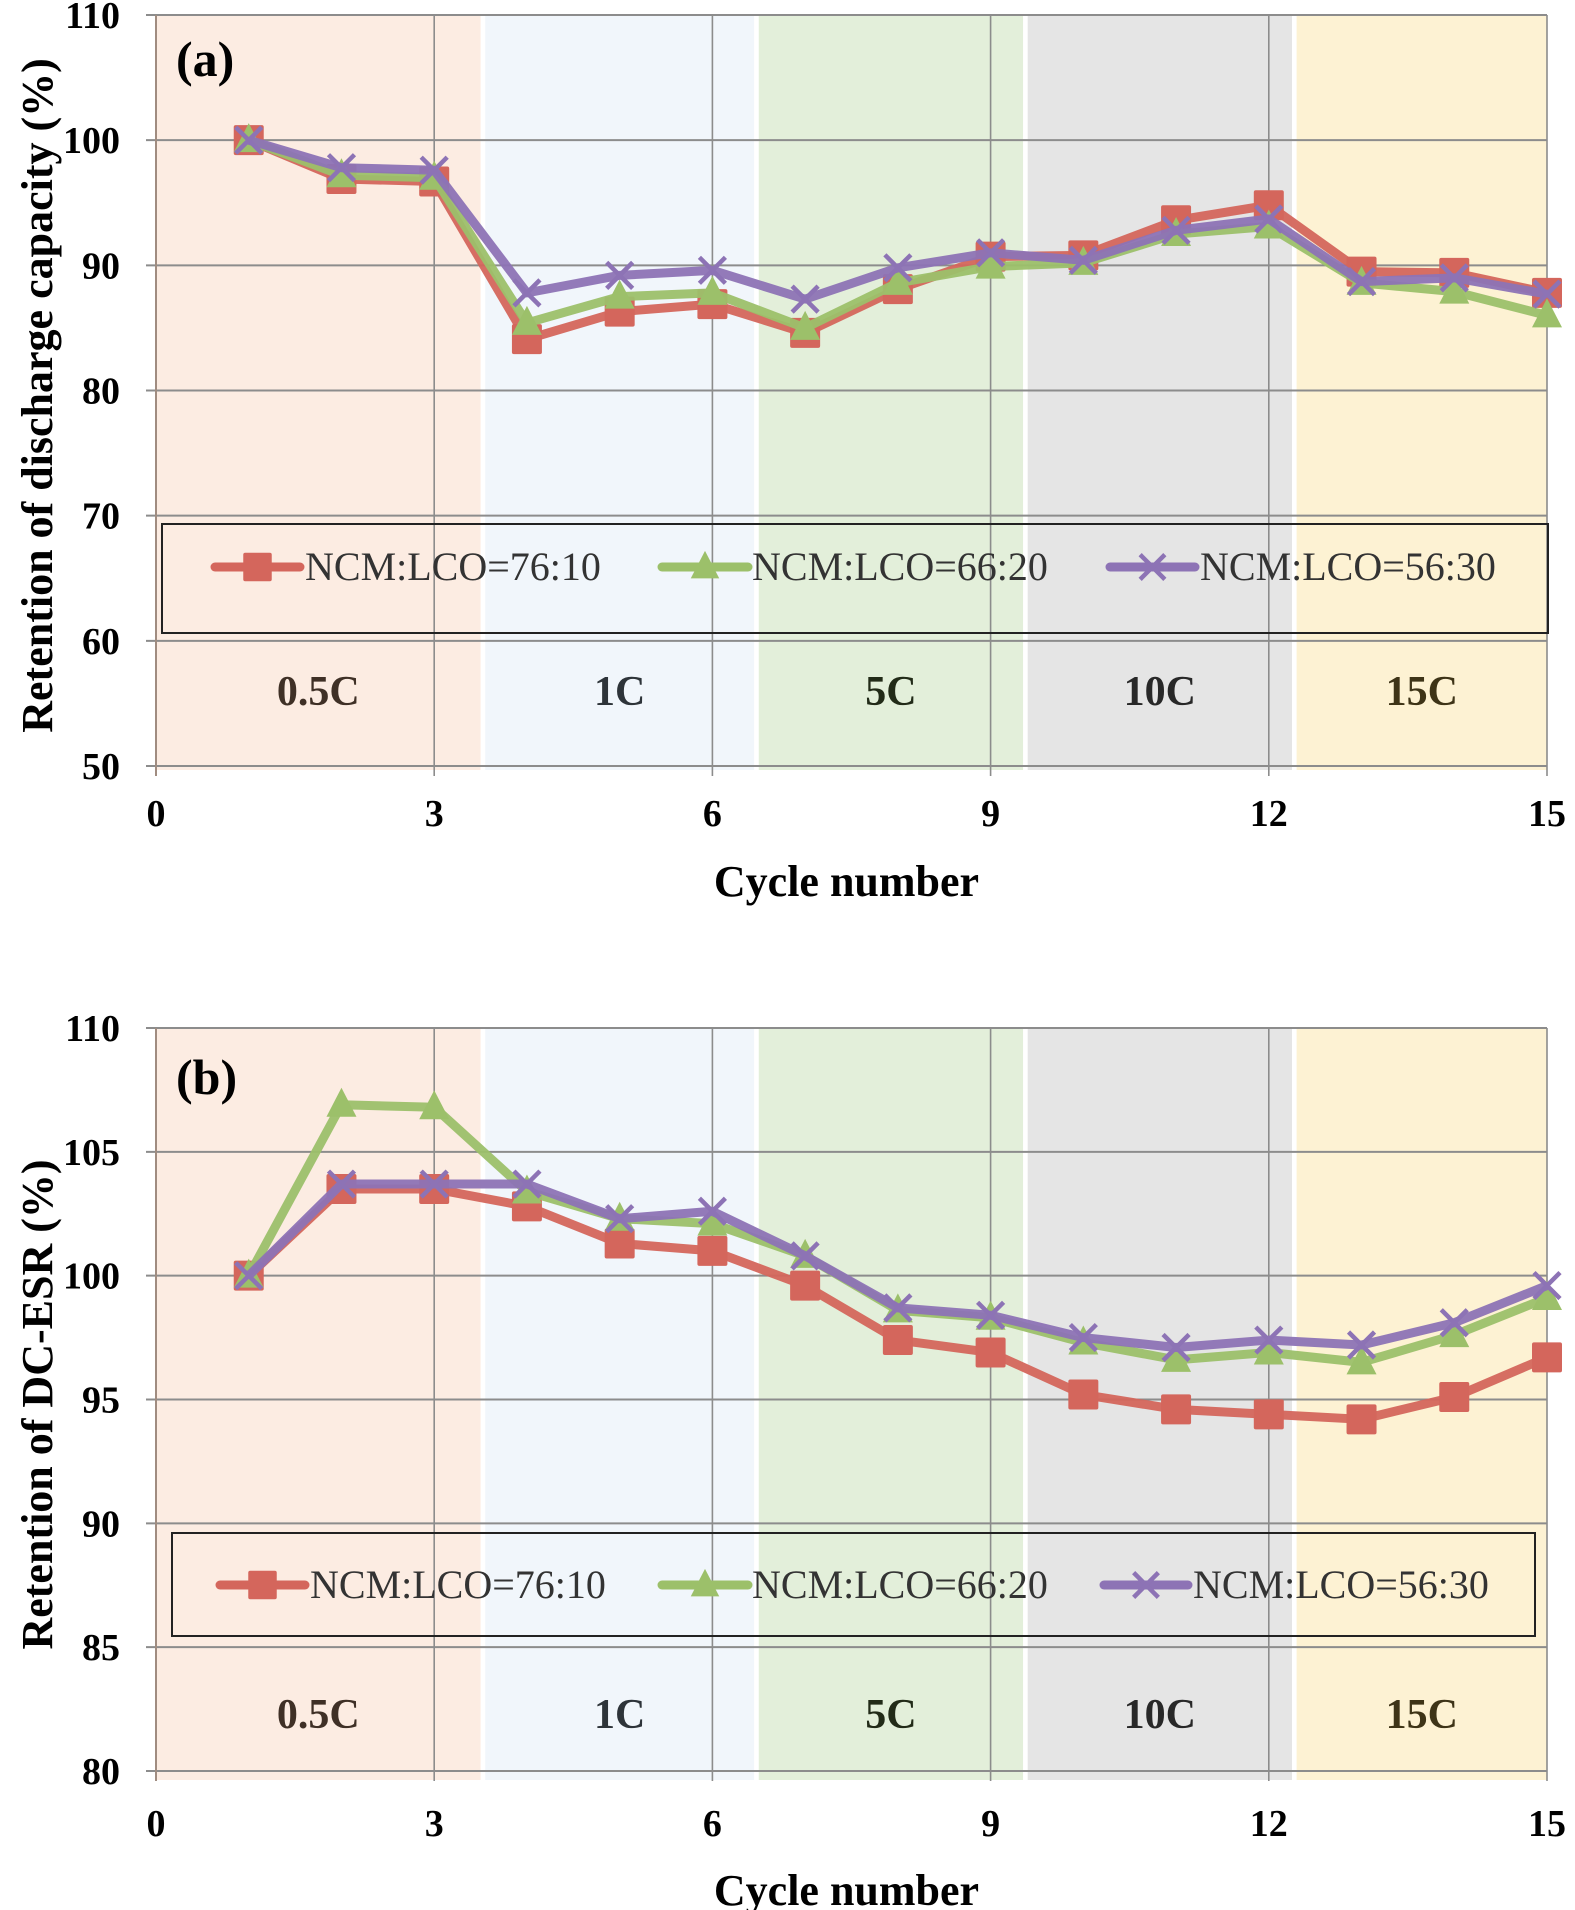  I want to click on y-tick-label: 95, so click(101, 1401).